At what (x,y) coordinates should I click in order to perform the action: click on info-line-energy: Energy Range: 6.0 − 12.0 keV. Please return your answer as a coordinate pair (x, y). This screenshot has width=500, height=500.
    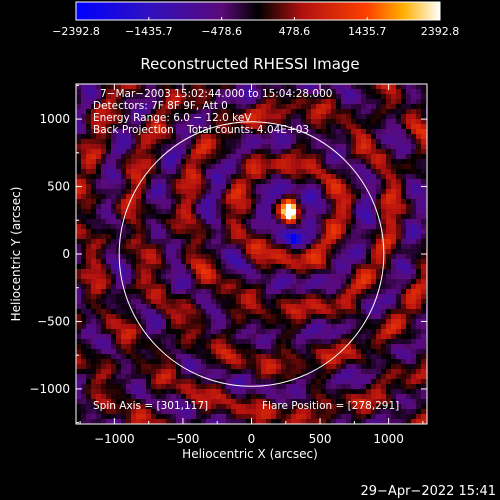
    Looking at the image, I should click on (172, 118).